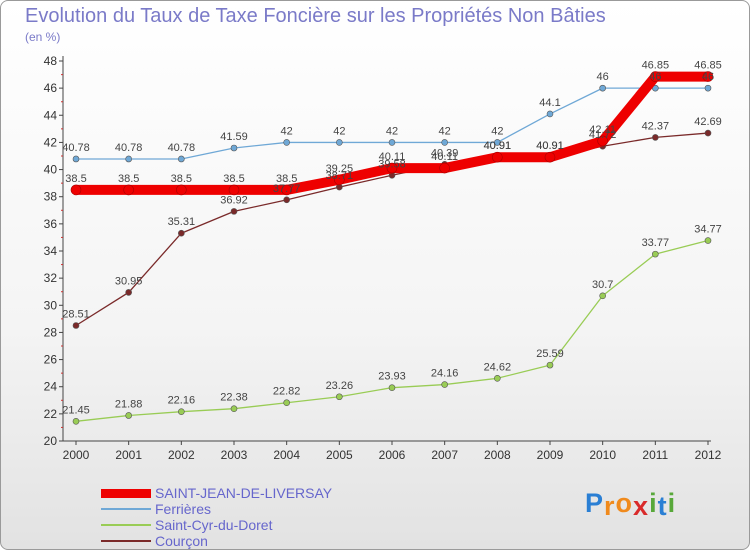 Image resolution: width=750 pixels, height=550 pixels. I want to click on y-tick-label: 20, so click(51, 441).